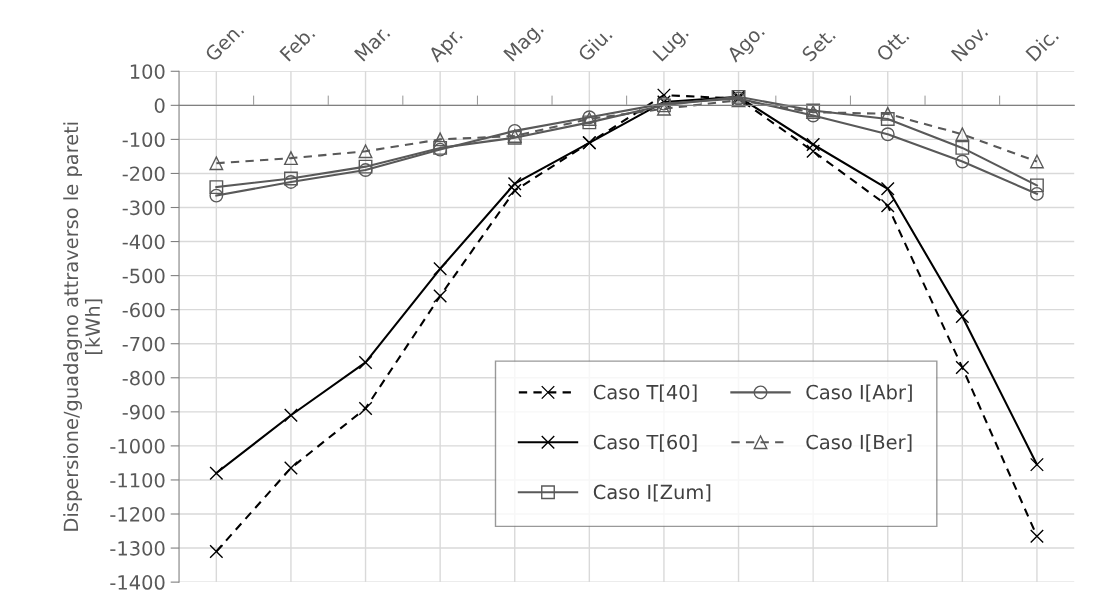 This screenshot has width=1119, height=594. I want to click on y-tick-label: -1200, so click(137, 514).